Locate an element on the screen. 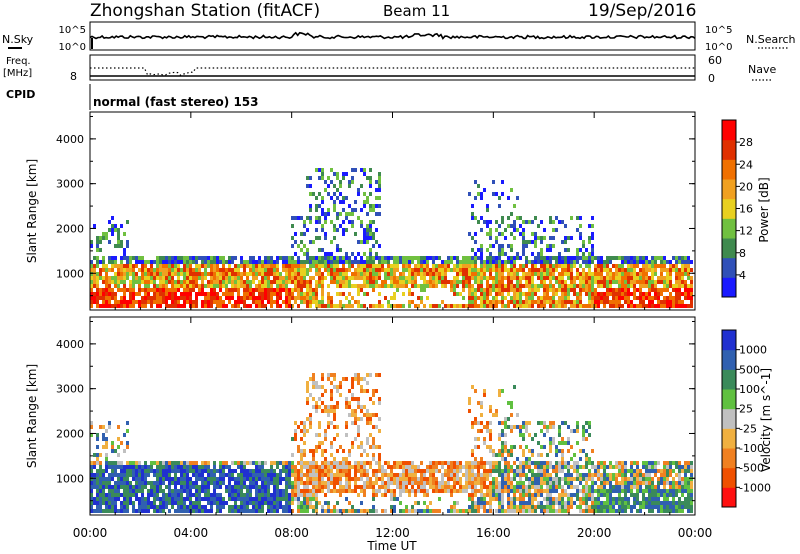  y-tick-label: 1000 is located at coordinates (70, 273).